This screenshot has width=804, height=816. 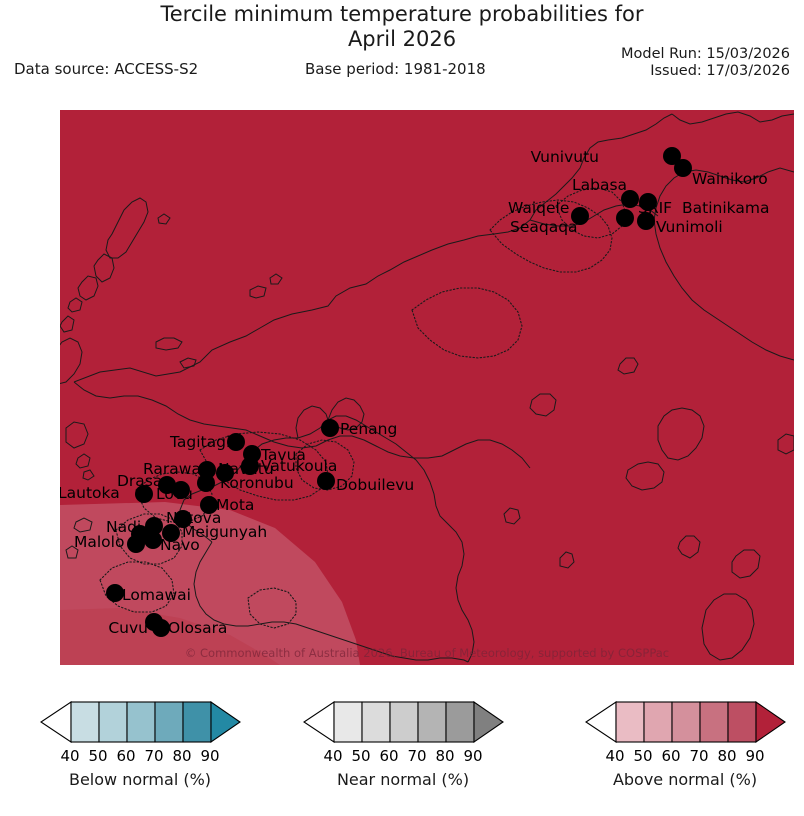 I want to click on data-source-label: Data source: ACCESS-S2, so click(x=106, y=69).